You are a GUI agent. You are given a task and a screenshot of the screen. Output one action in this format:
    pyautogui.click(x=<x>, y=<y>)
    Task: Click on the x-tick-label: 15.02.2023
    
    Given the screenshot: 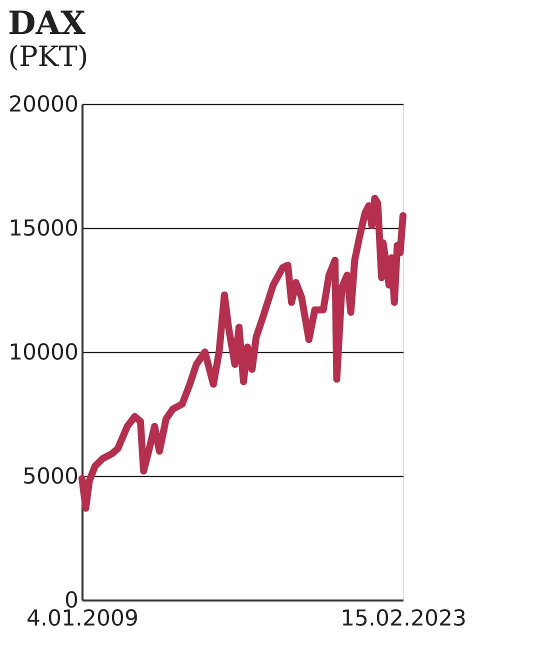 What is the action you would take?
    pyautogui.click(x=403, y=619)
    